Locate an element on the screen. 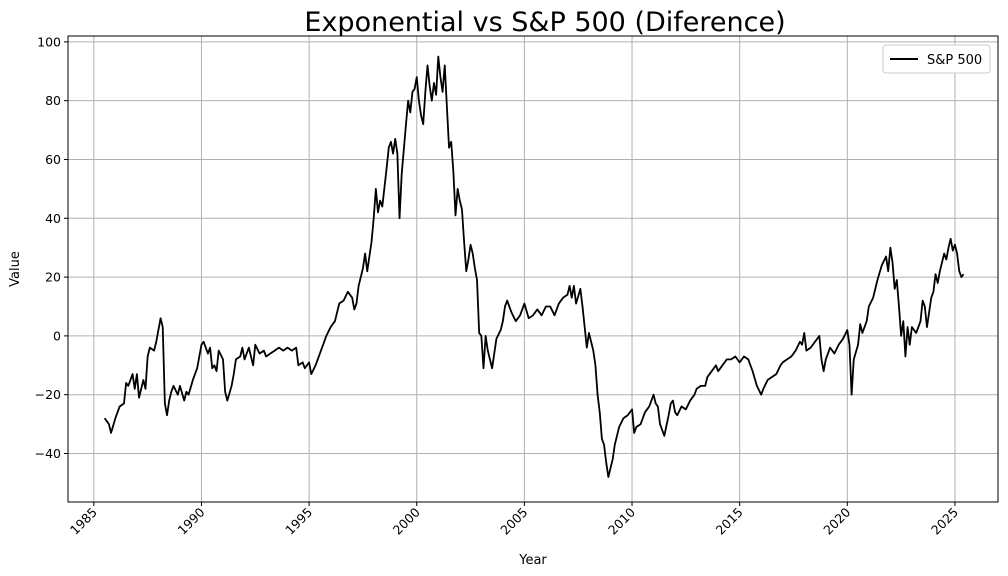 This screenshot has width=1008, height=576. x-axis-label: Year is located at coordinates (532, 560).